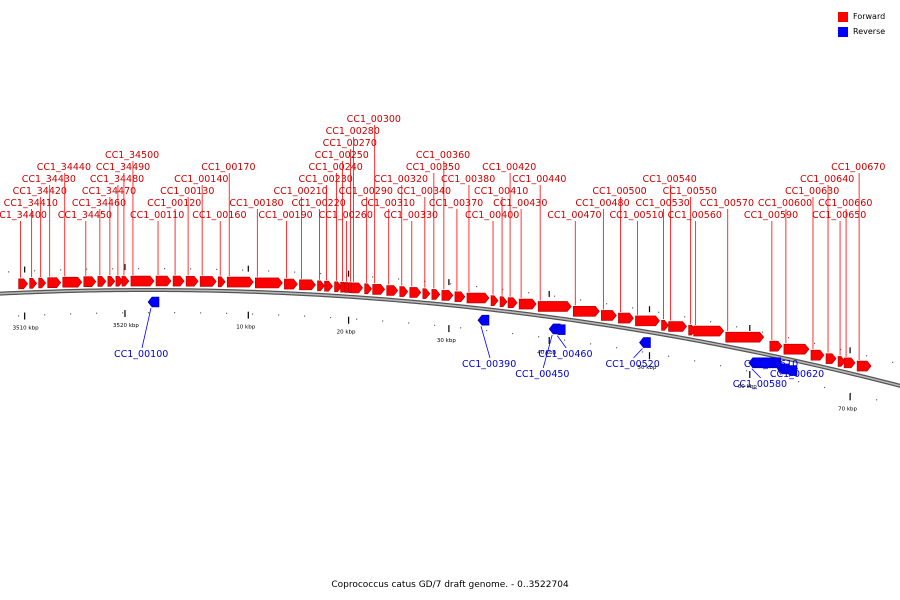  I want to click on legend-item-reverse: Reverse, so click(861, 31).